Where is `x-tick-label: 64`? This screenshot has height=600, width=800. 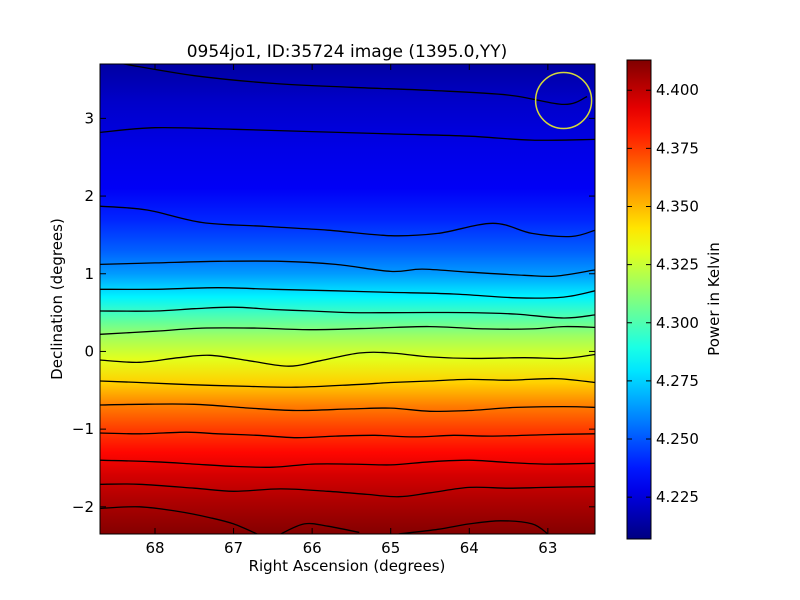 x-tick-label: 64 is located at coordinates (469, 548).